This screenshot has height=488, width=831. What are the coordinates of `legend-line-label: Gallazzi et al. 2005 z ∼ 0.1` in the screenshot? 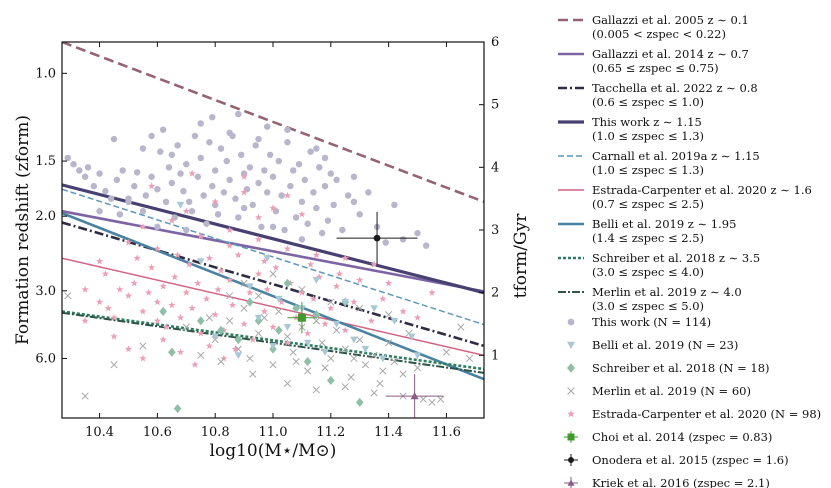 It's located at (670, 20).